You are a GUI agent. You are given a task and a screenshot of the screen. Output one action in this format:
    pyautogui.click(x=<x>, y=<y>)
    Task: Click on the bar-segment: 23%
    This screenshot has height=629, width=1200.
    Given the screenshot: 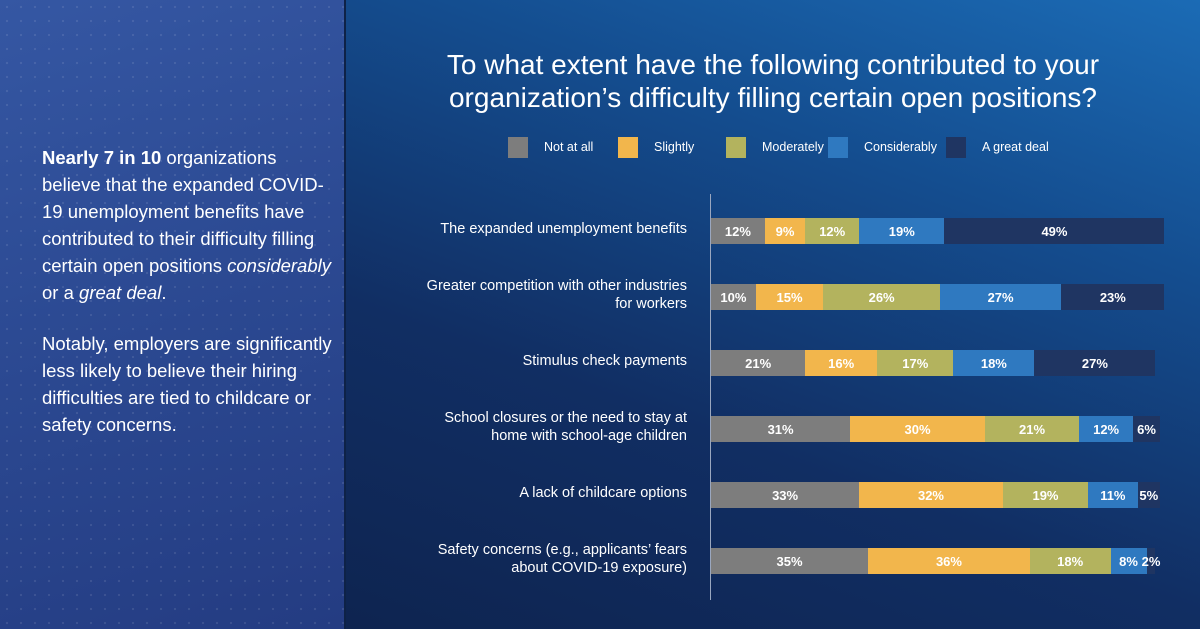 What is the action you would take?
    pyautogui.click(x=1113, y=297)
    